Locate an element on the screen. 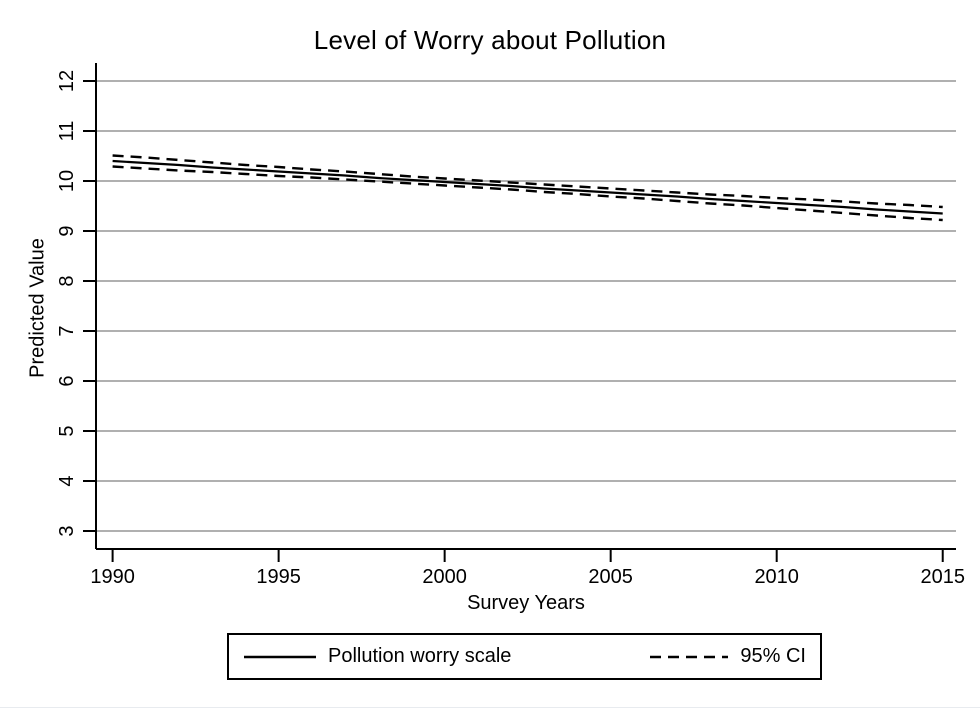 The height and width of the screenshot is (713, 980). x-tick-label: 2005 is located at coordinates (610, 577).